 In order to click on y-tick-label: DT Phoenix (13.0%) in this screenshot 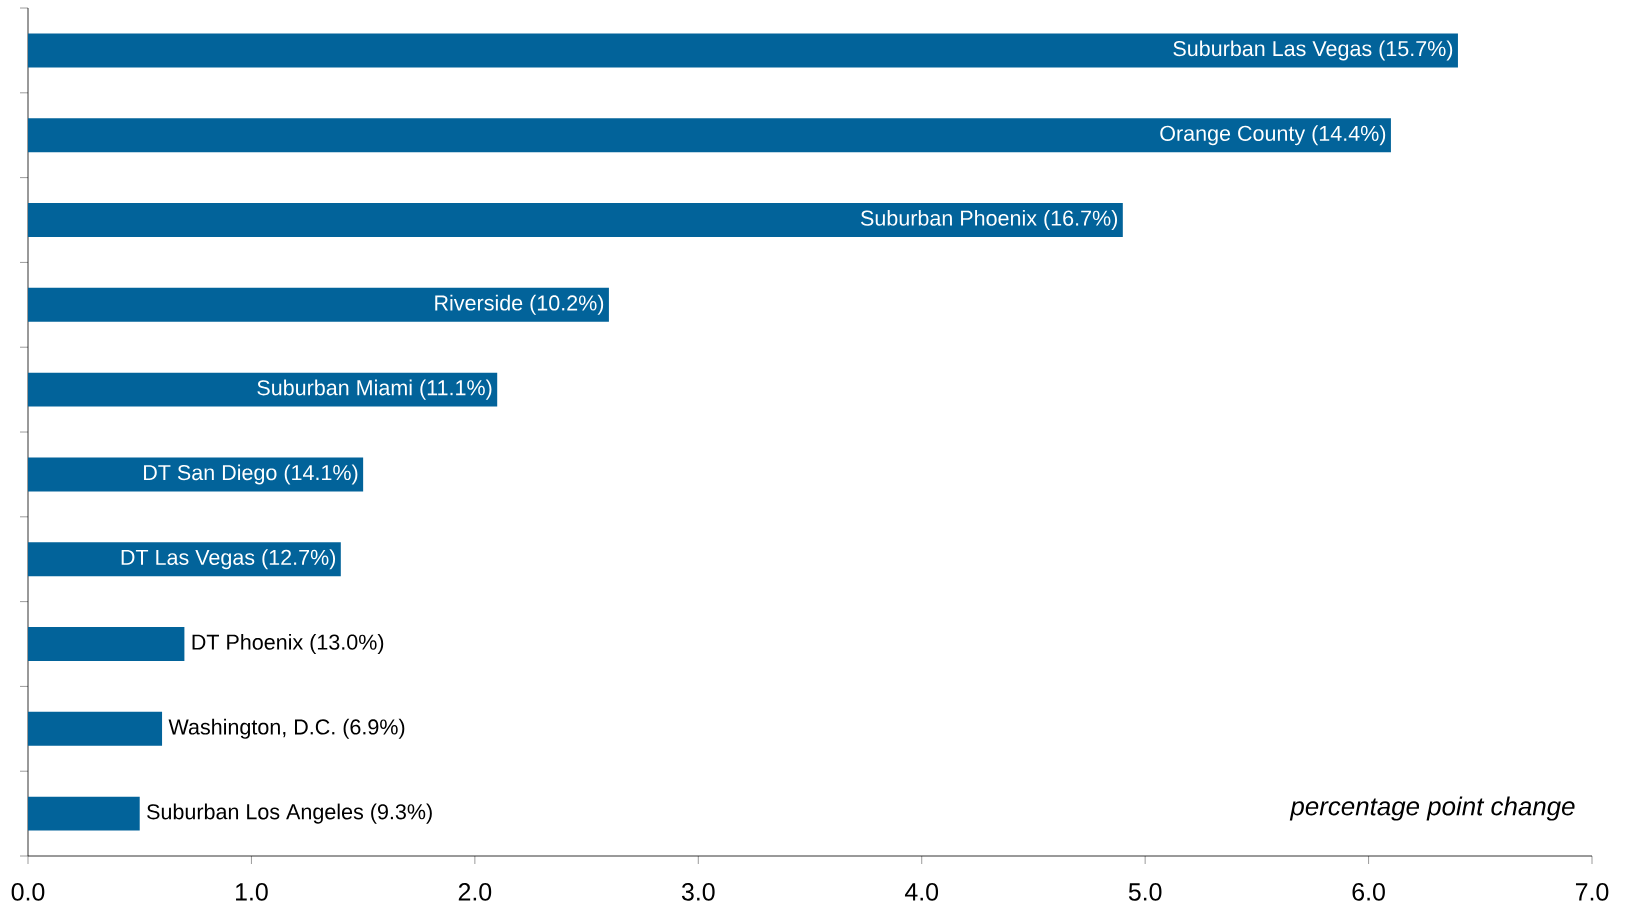, I will do `click(288, 644)`.